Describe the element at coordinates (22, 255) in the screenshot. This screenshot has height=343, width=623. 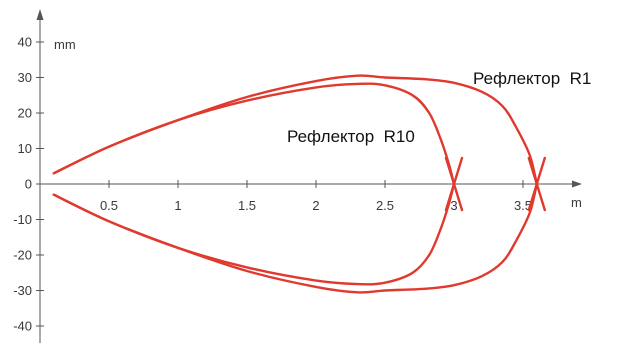
I see `y-tick-label: -20` at that location.